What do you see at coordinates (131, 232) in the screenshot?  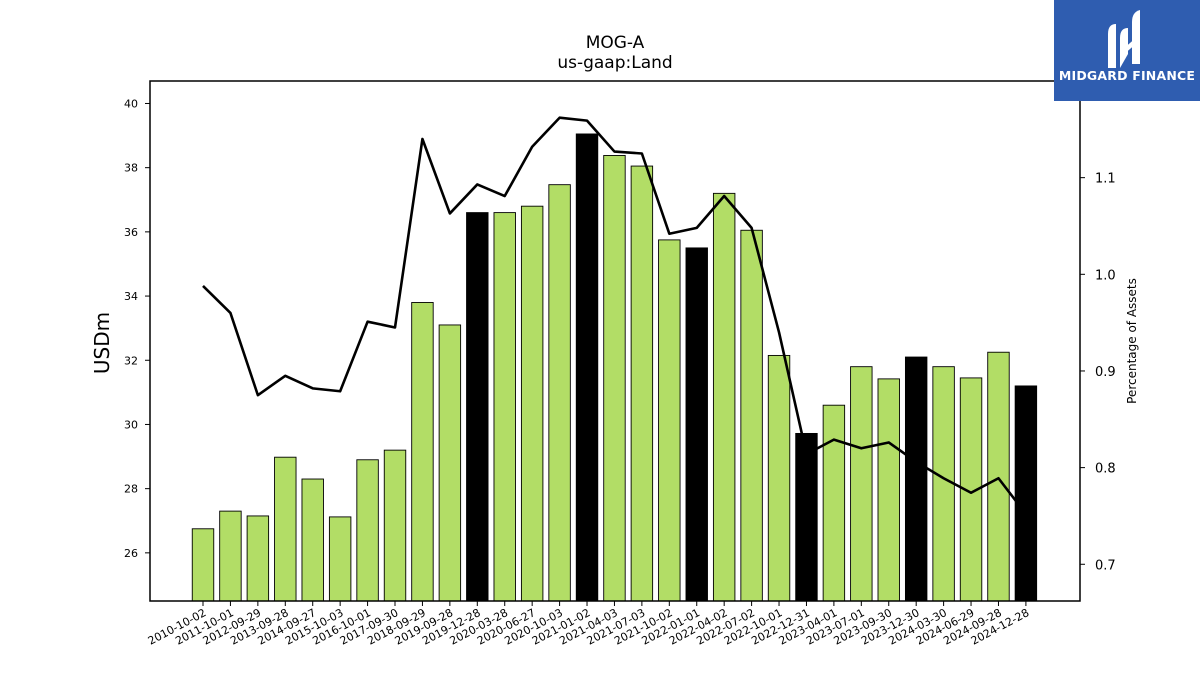 I see `y-tick-label: 36` at bounding box center [131, 232].